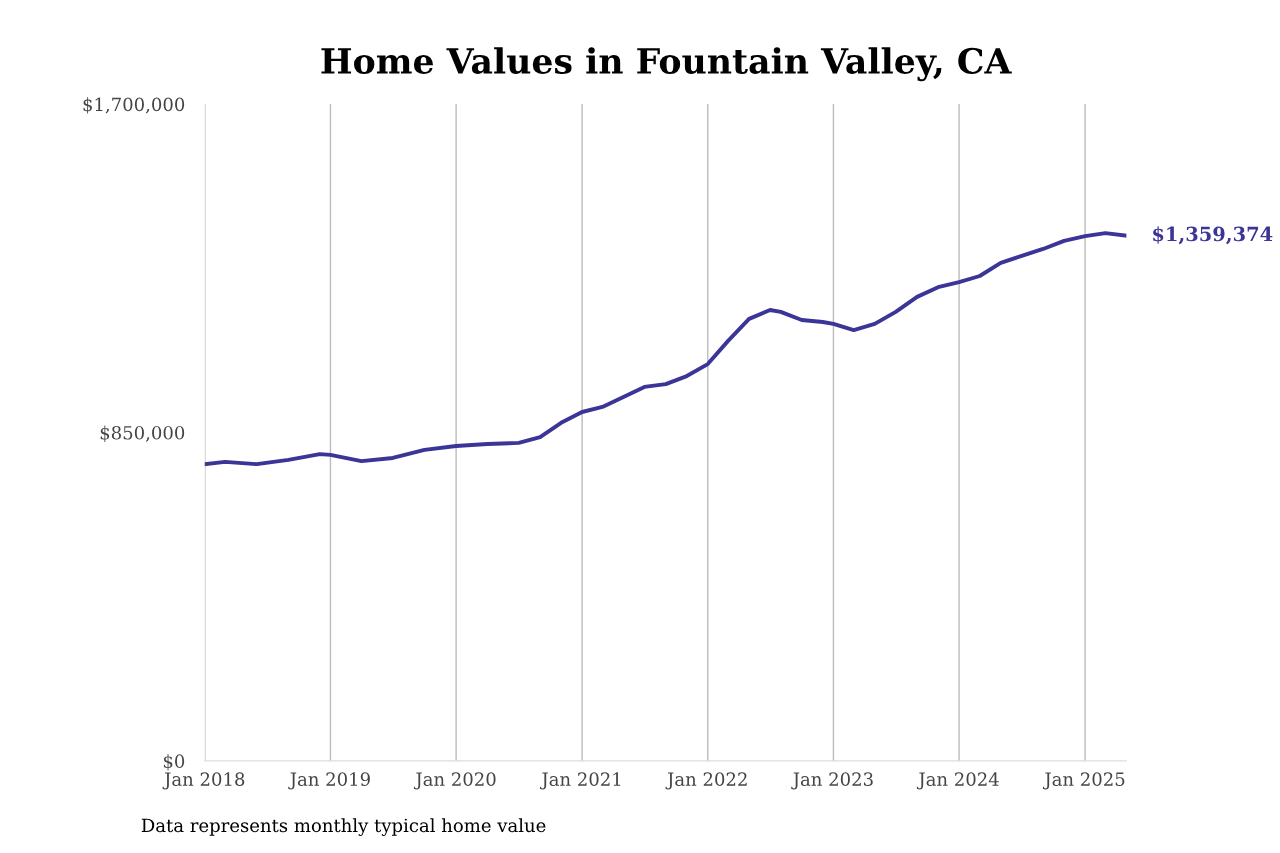  Describe the element at coordinates (580, 781) in the screenshot. I see `x-tick-label: Jan 2021` at that location.